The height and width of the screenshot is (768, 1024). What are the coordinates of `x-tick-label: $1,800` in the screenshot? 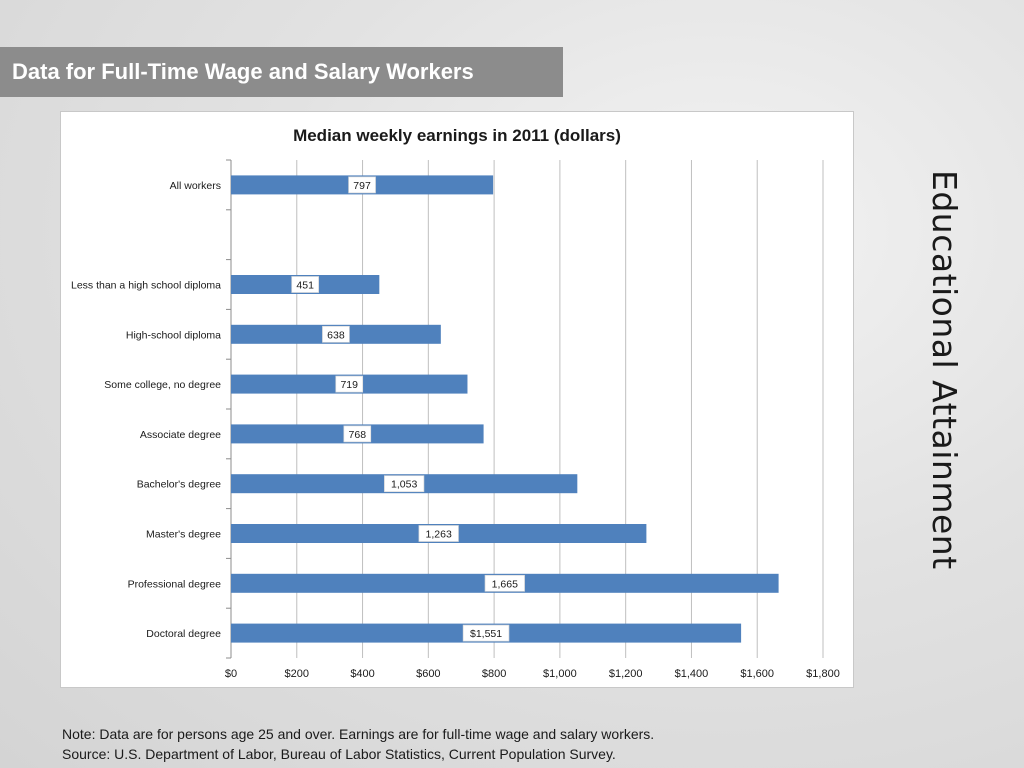 It's located at (823, 674).